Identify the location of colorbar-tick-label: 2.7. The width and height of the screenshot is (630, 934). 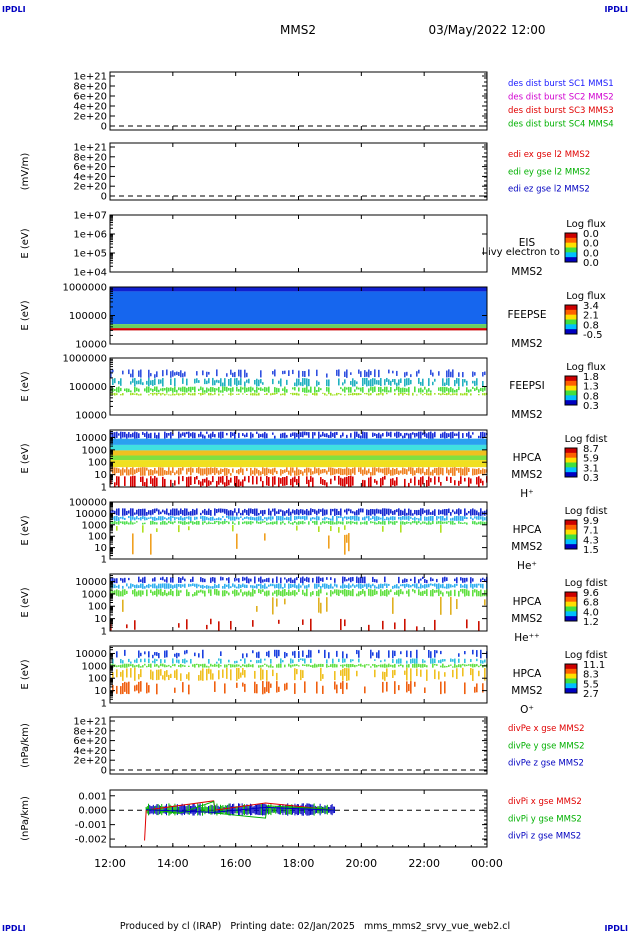
(591, 694).